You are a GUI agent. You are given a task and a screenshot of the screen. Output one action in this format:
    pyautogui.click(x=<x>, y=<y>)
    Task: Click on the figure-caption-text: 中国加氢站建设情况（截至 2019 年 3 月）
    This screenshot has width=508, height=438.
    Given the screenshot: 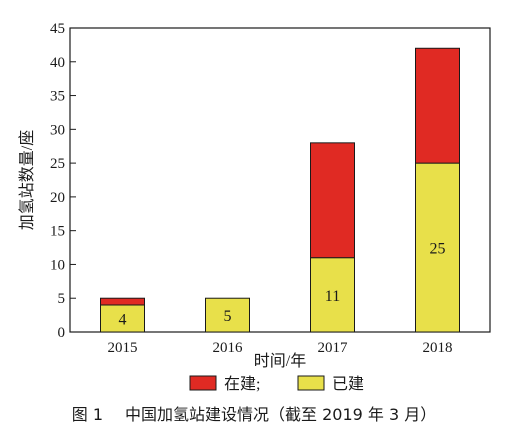 What is the action you would take?
    pyautogui.click(x=281, y=414)
    